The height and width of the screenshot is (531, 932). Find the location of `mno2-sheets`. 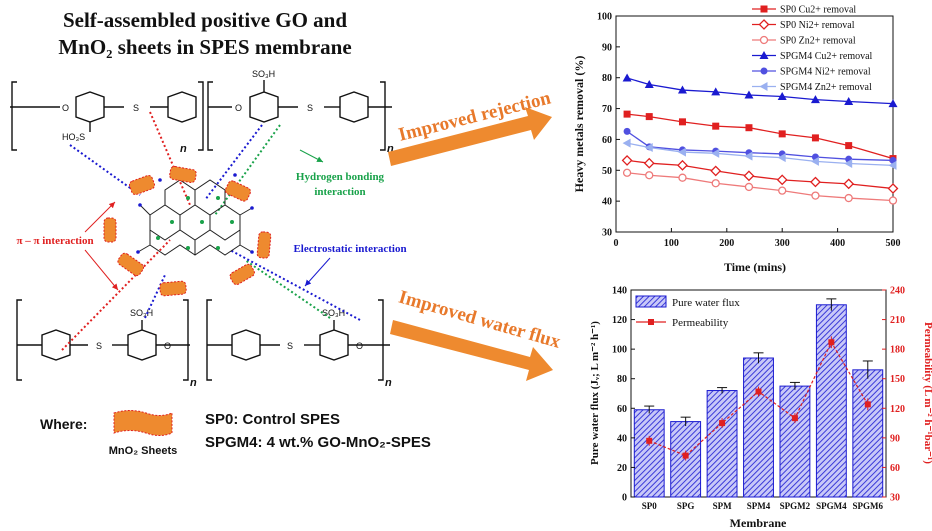

mno2-sheets is located at coordinates (187, 231).